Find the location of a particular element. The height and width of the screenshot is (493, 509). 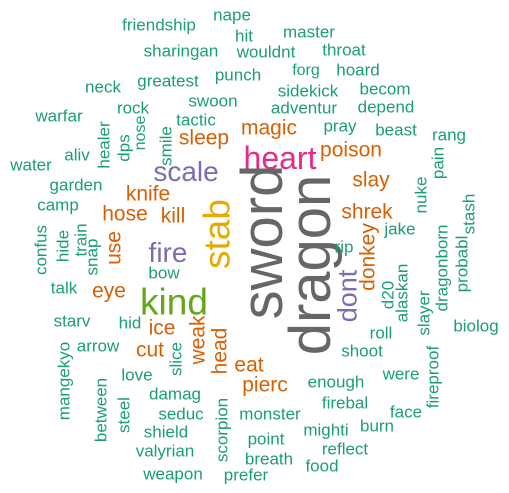

word-greatest: greatest is located at coordinates (168, 81).